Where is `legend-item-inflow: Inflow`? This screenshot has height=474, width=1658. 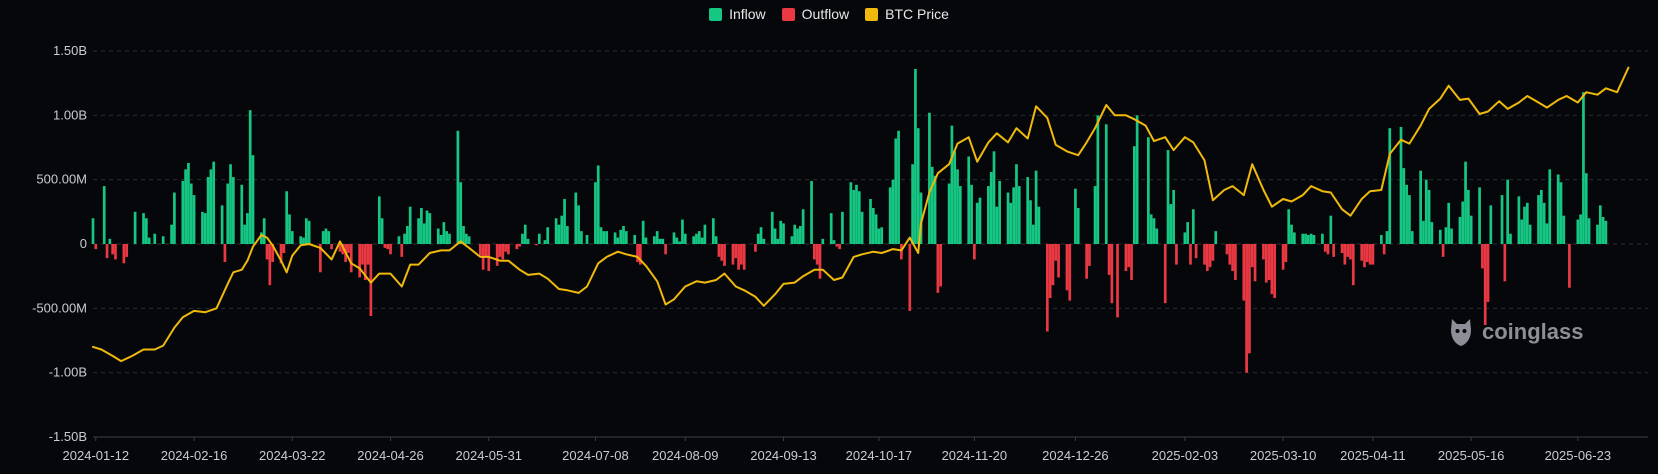 legend-item-inflow: Inflow is located at coordinates (737, 14).